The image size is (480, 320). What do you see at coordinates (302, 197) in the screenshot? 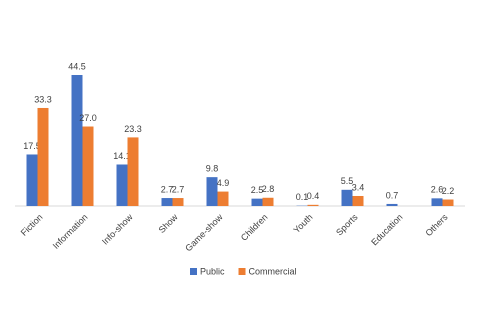
I see `data-label: 0.1` at bounding box center [302, 197].